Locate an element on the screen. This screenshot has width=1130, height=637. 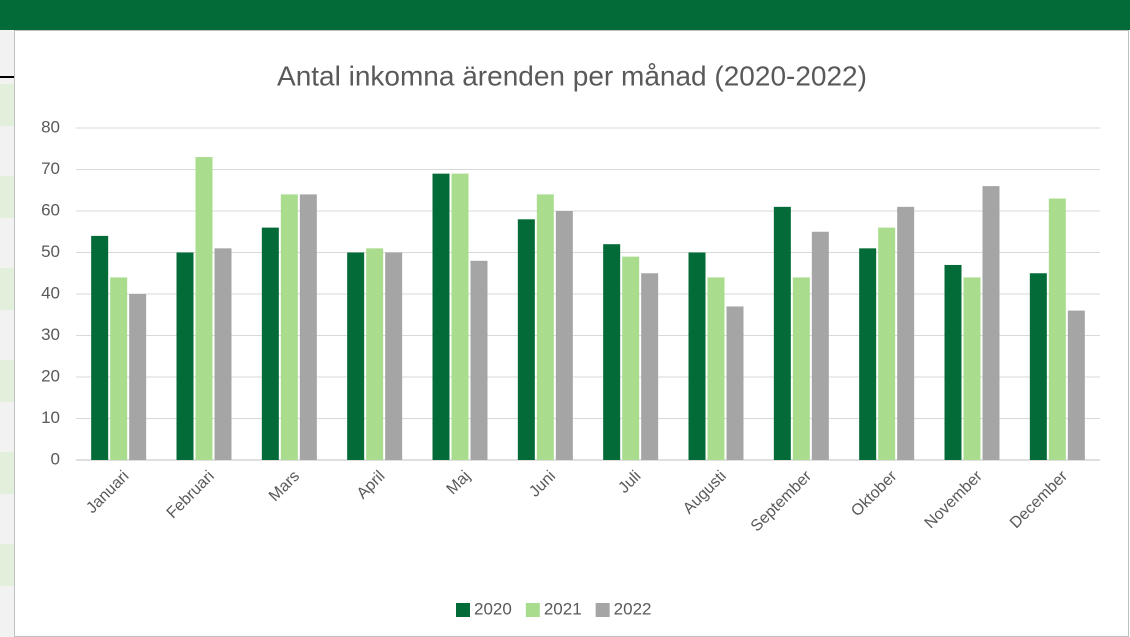
y-tick-label: 60 is located at coordinates (50, 209).